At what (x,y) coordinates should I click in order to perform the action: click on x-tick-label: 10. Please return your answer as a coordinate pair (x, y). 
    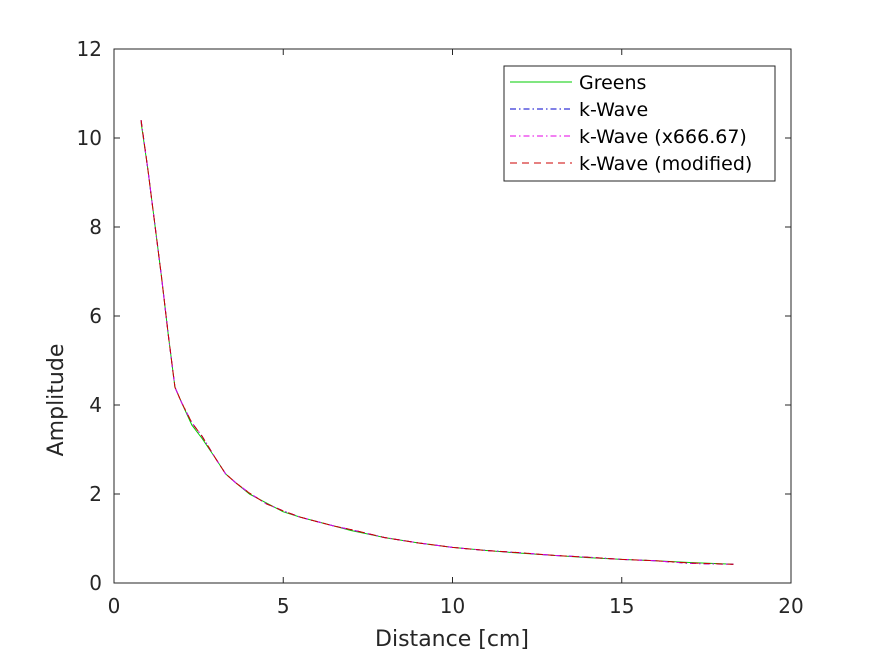
    Looking at the image, I should click on (452, 606).